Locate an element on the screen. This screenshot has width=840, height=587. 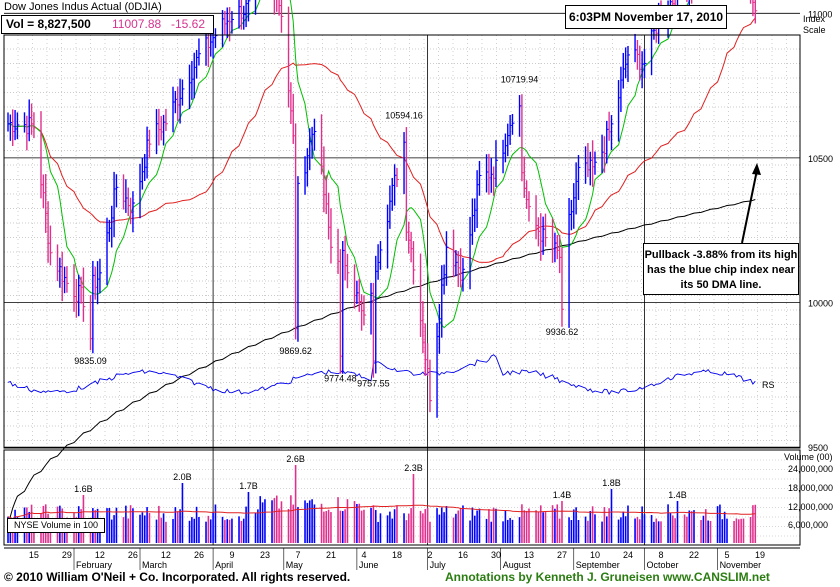
month-label: July is located at coordinates (438, 565).